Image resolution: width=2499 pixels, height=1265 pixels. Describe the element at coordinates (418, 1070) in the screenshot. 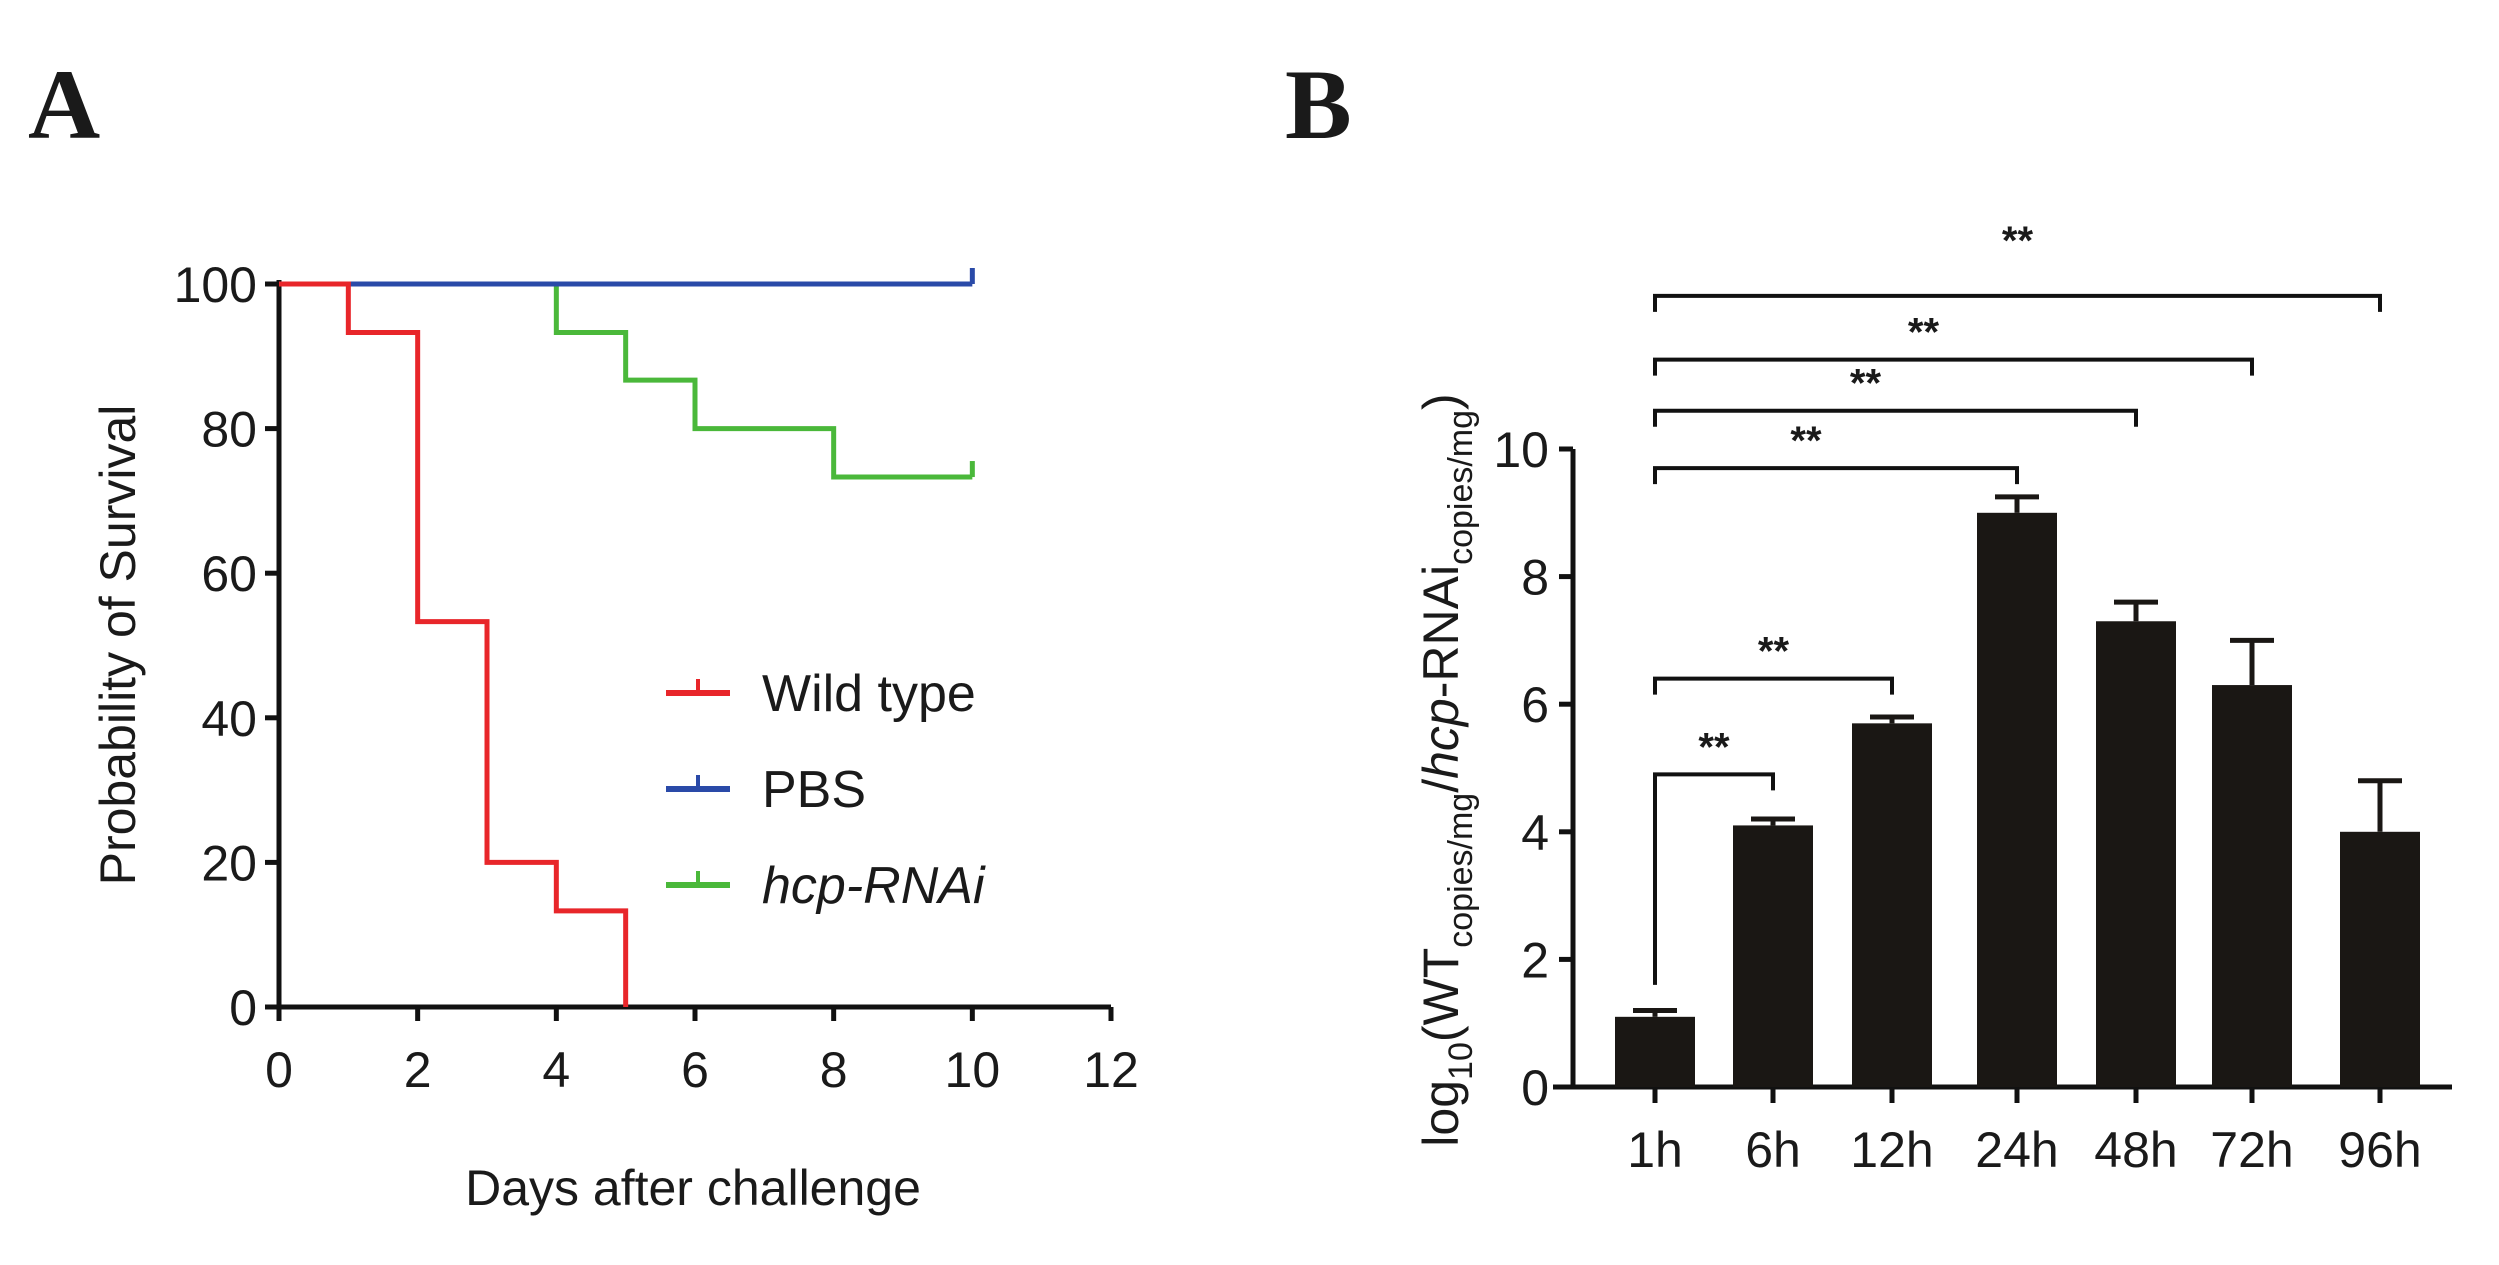

I see `x-tick-label: 2` at that location.